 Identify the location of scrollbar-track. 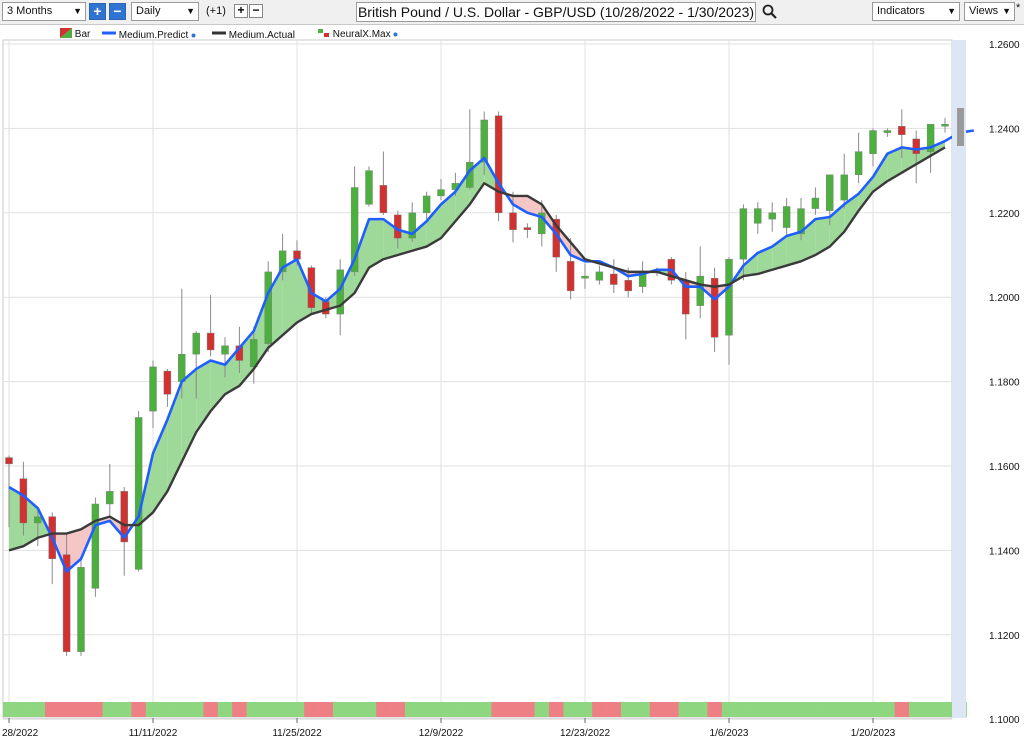
(959, 379).